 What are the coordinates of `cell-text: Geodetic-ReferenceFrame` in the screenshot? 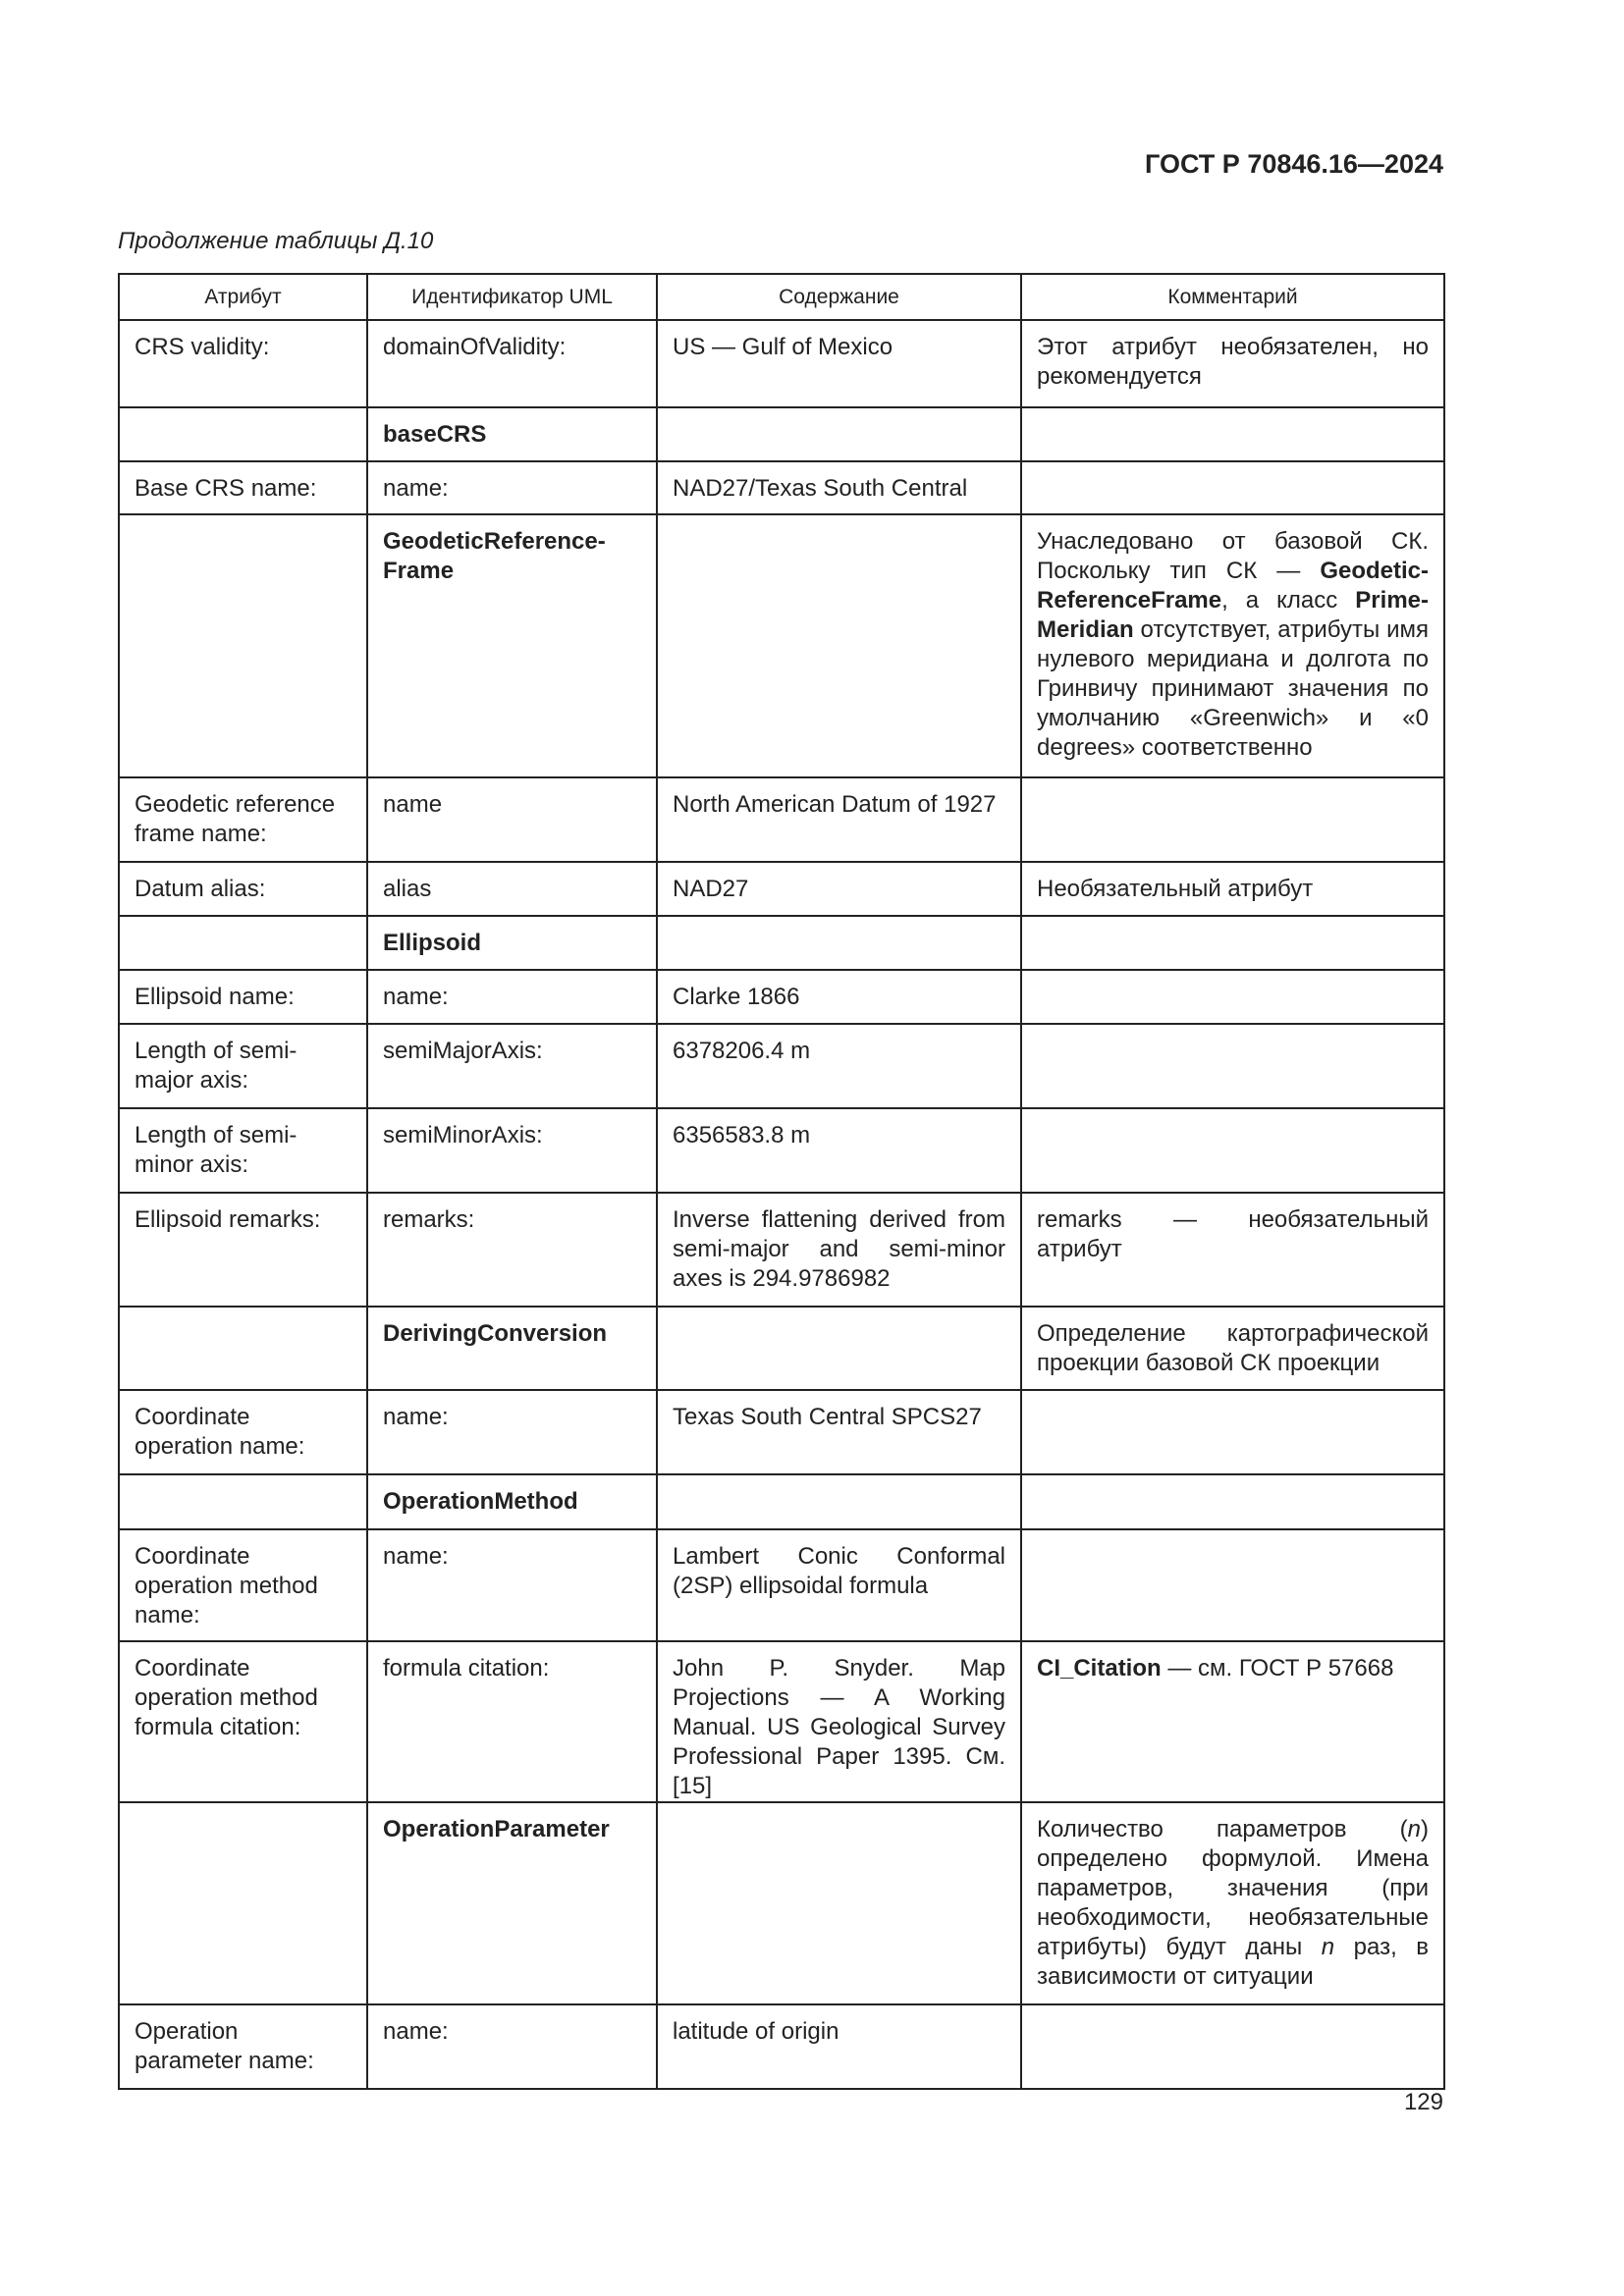 It's located at (1233, 586).